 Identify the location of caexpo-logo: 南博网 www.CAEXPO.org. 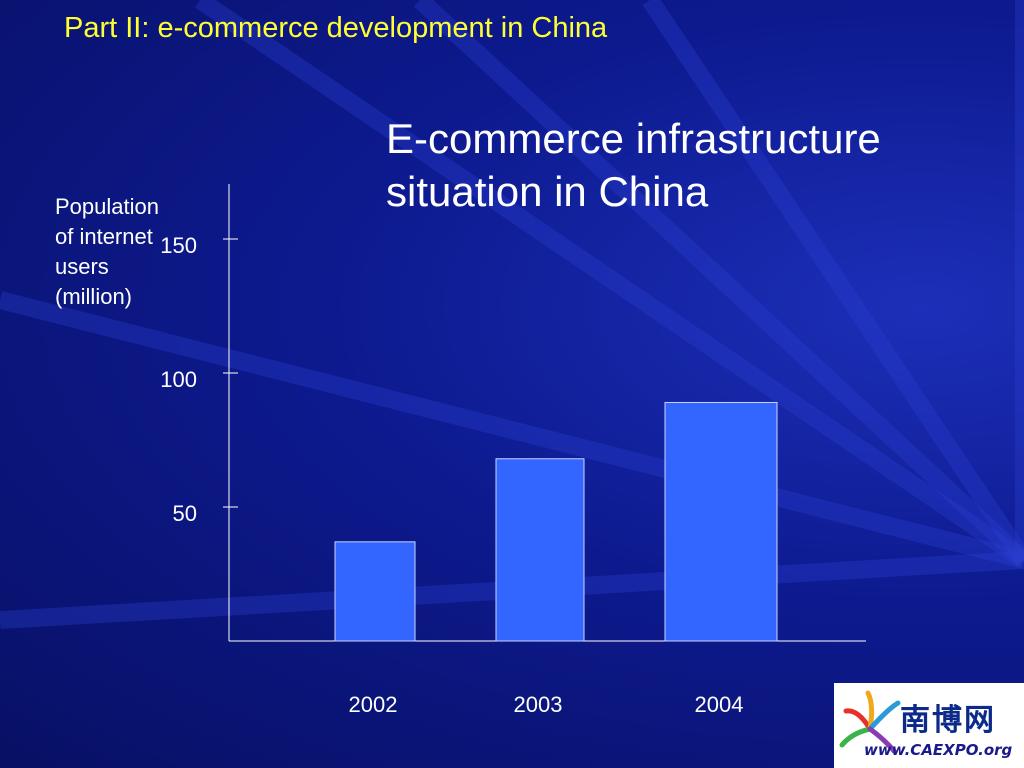
(929, 725).